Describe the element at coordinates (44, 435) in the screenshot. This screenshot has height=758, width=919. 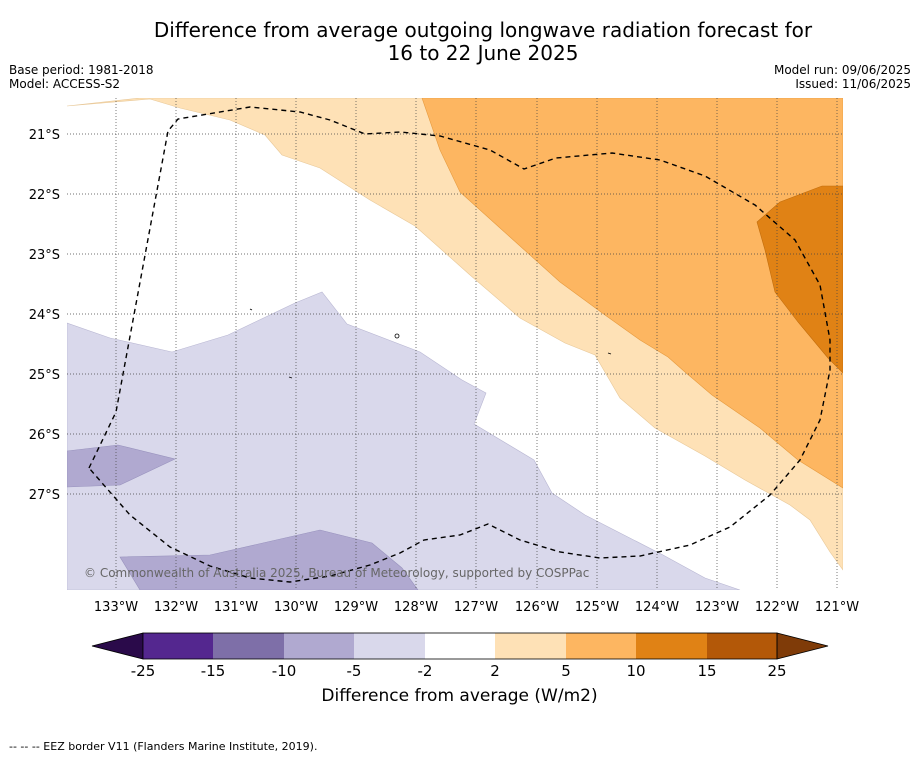
I see `lat-label: 26°S` at that location.